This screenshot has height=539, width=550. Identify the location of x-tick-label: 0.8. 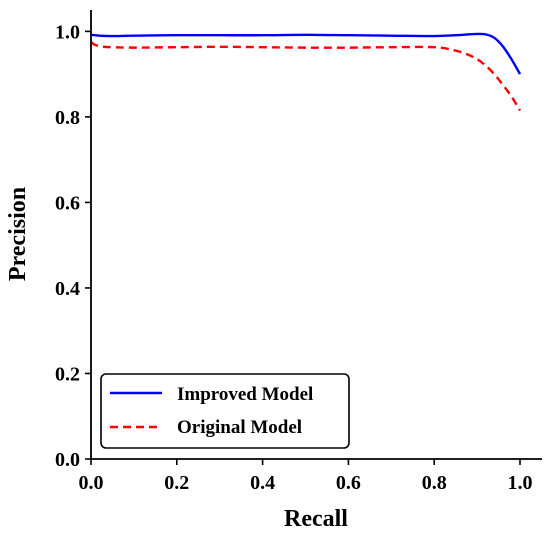
(434, 483).